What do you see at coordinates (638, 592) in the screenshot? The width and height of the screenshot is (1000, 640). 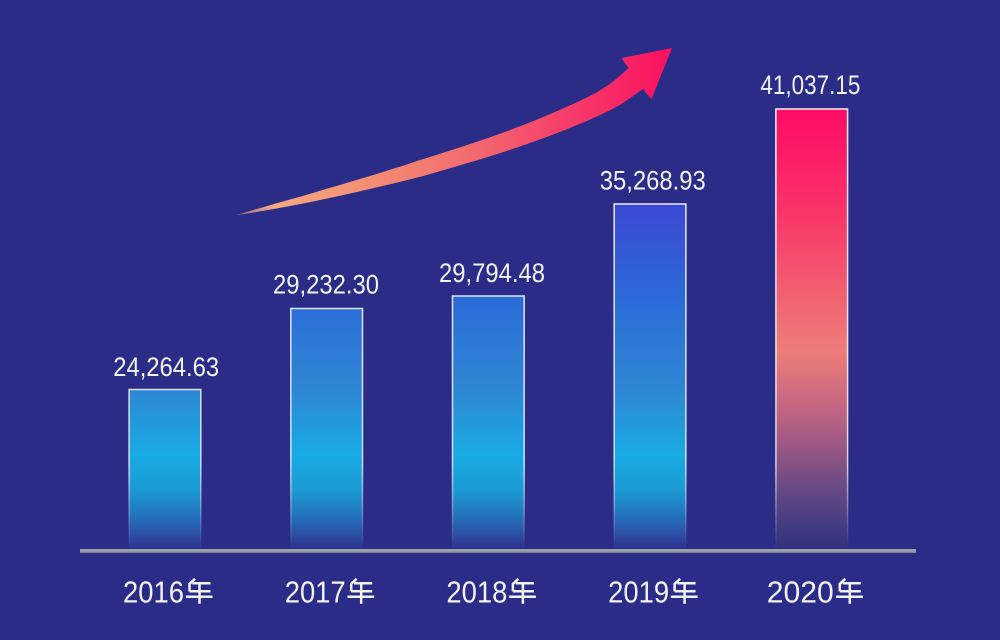 I see `svg-text: 2019` at bounding box center [638, 592].